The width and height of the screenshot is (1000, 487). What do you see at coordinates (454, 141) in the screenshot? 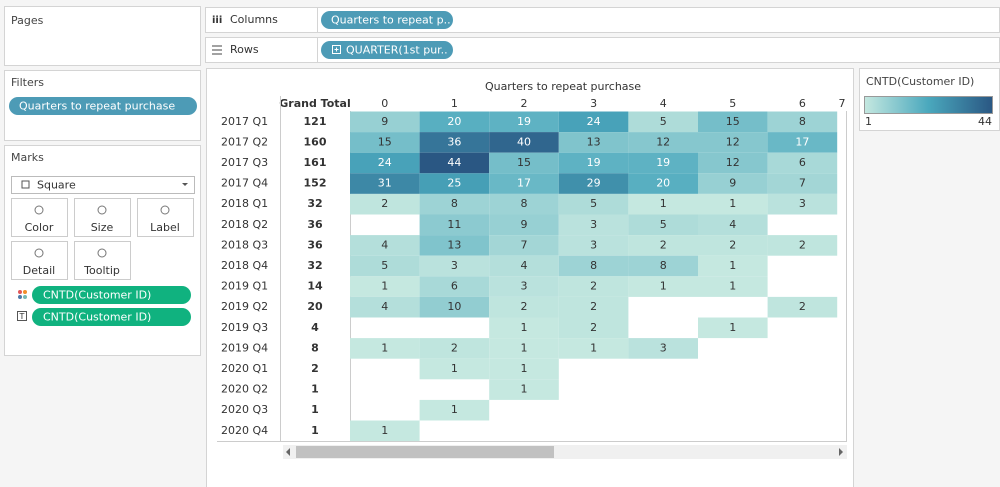
I see `cell-label: 36` at bounding box center [454, 141].